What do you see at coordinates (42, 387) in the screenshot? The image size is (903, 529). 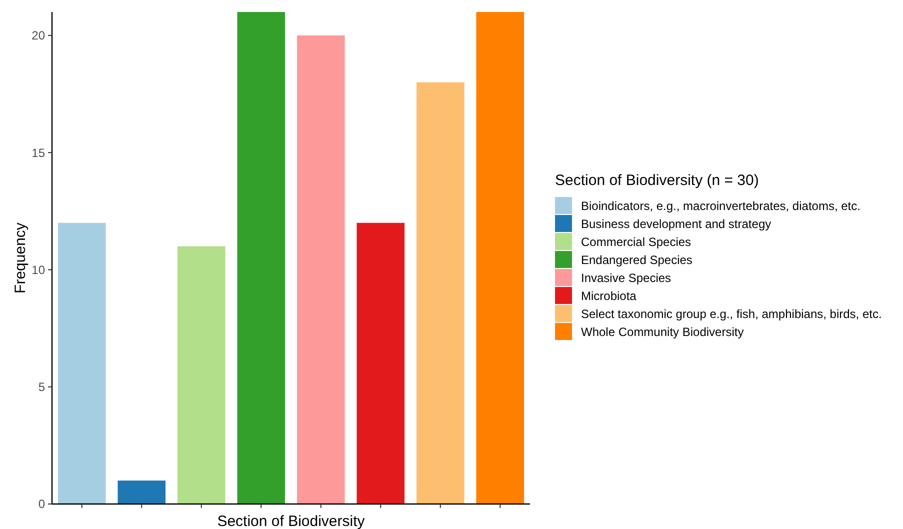 I see `y-tick-label: 5` at bounding box center [42, 387].